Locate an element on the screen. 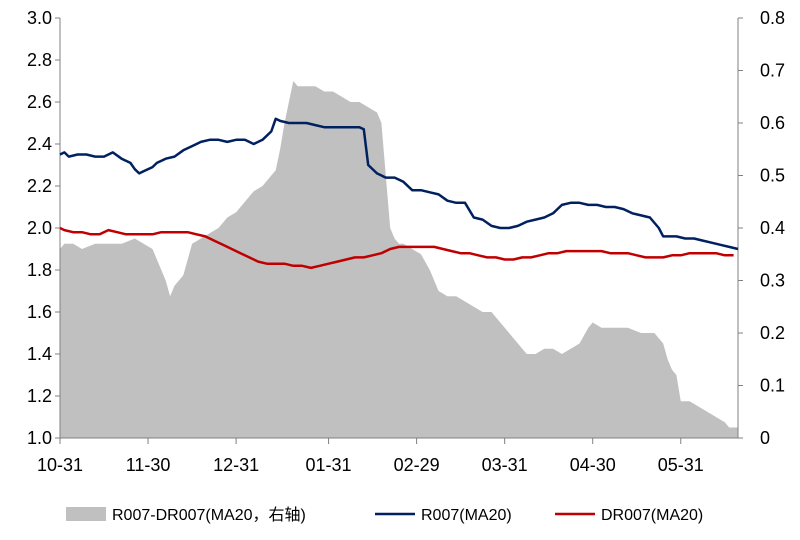 The height and width of the screenshot is (540, 800). left-axis-tick-labels: 1.0 1.2 1.4 1.6 1.8 2.0 2.2 2.4 2.6 2.8 3.0 is located at coordinates (43, 228).